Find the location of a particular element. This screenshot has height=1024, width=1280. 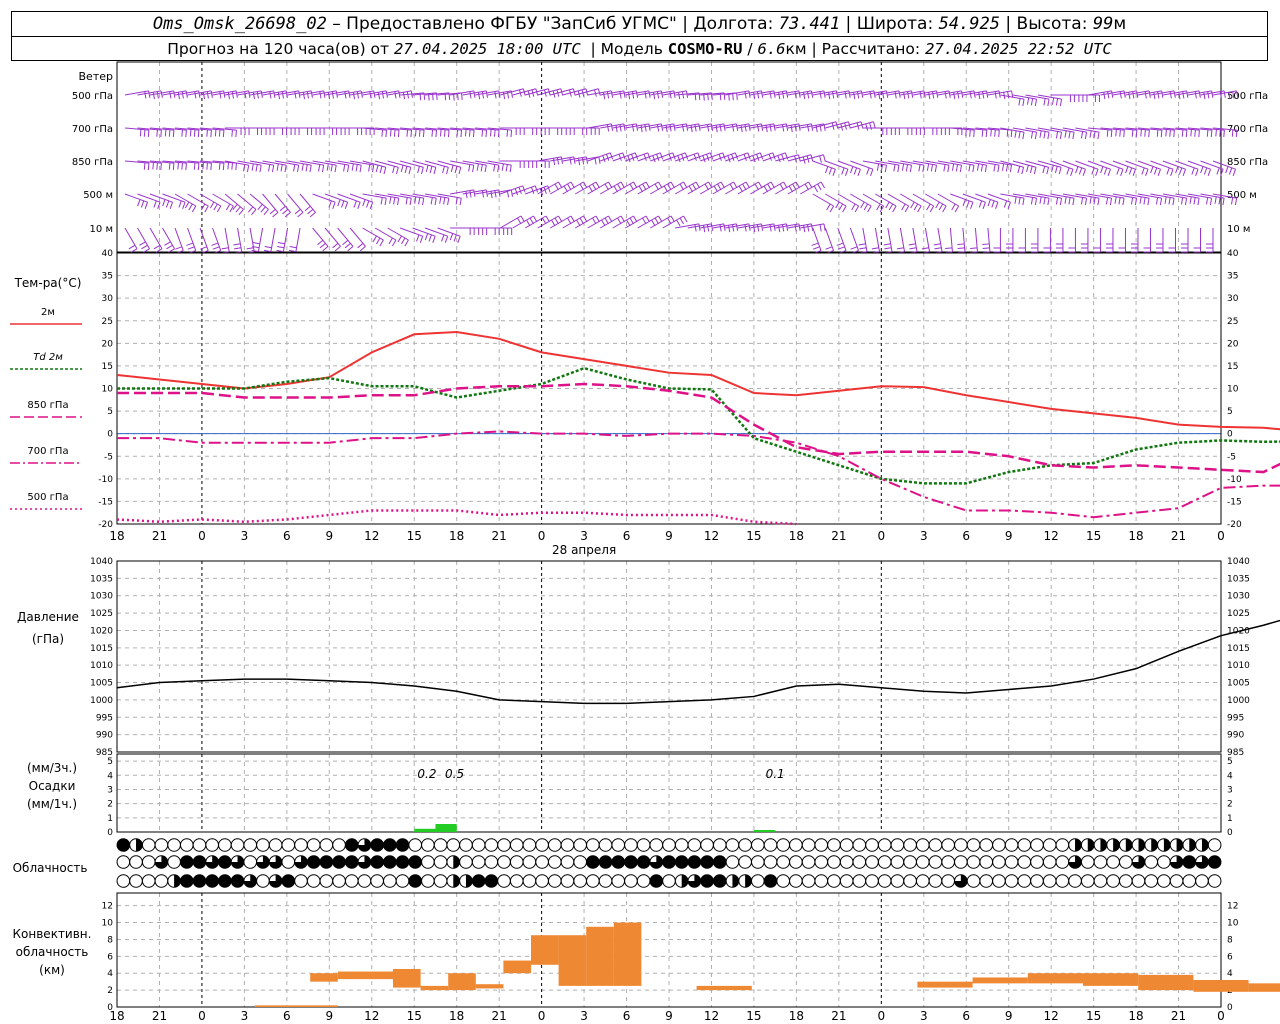

time-tick-label: 3 is located at coordinates (924, 536).